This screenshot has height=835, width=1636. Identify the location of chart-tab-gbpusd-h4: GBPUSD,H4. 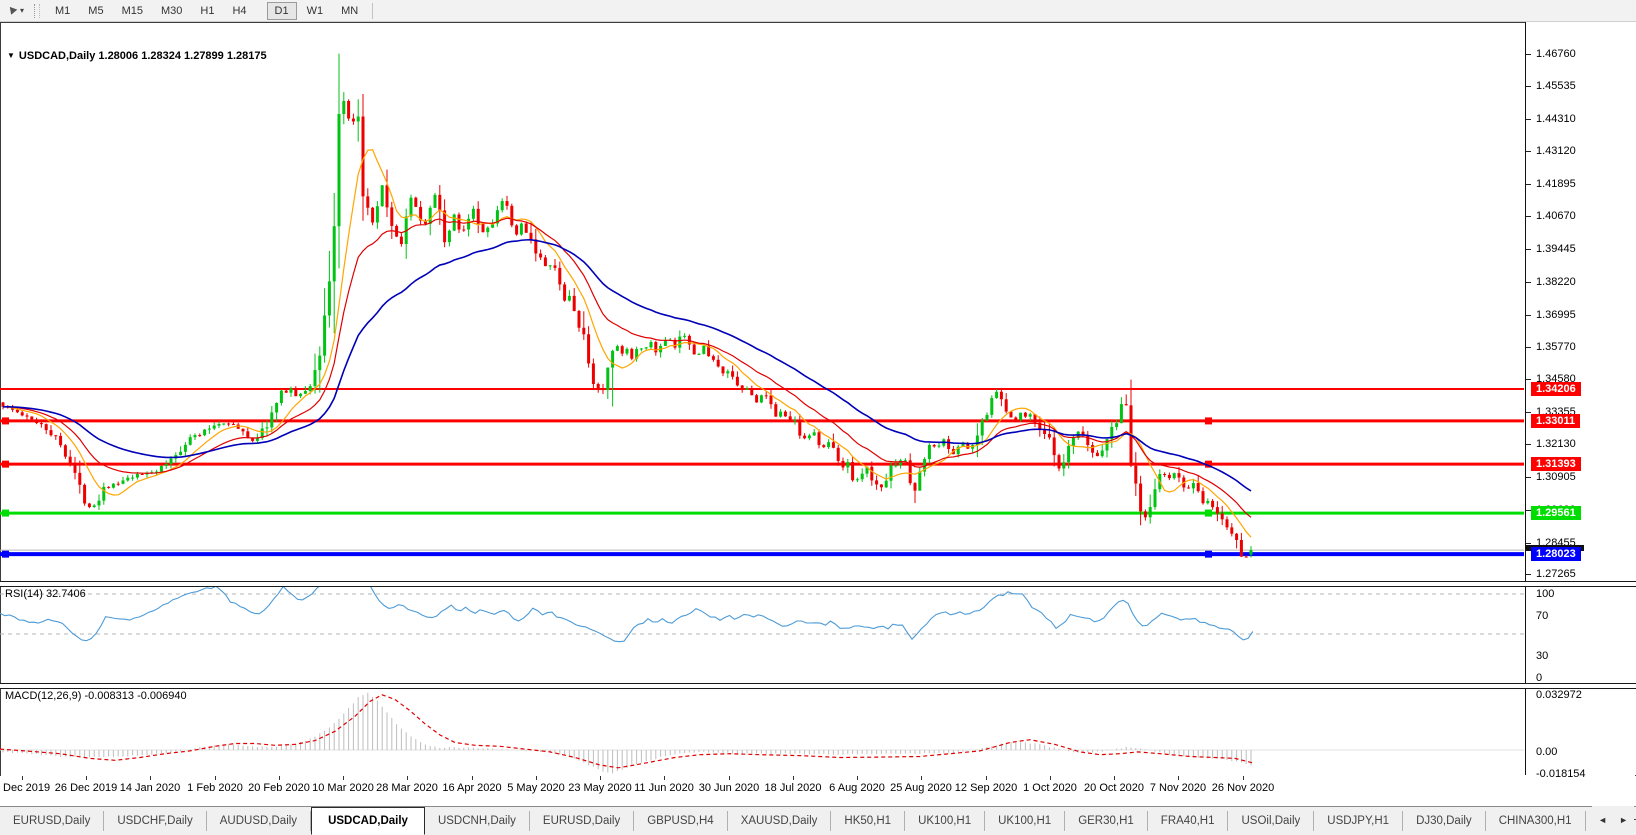
(681, 821).